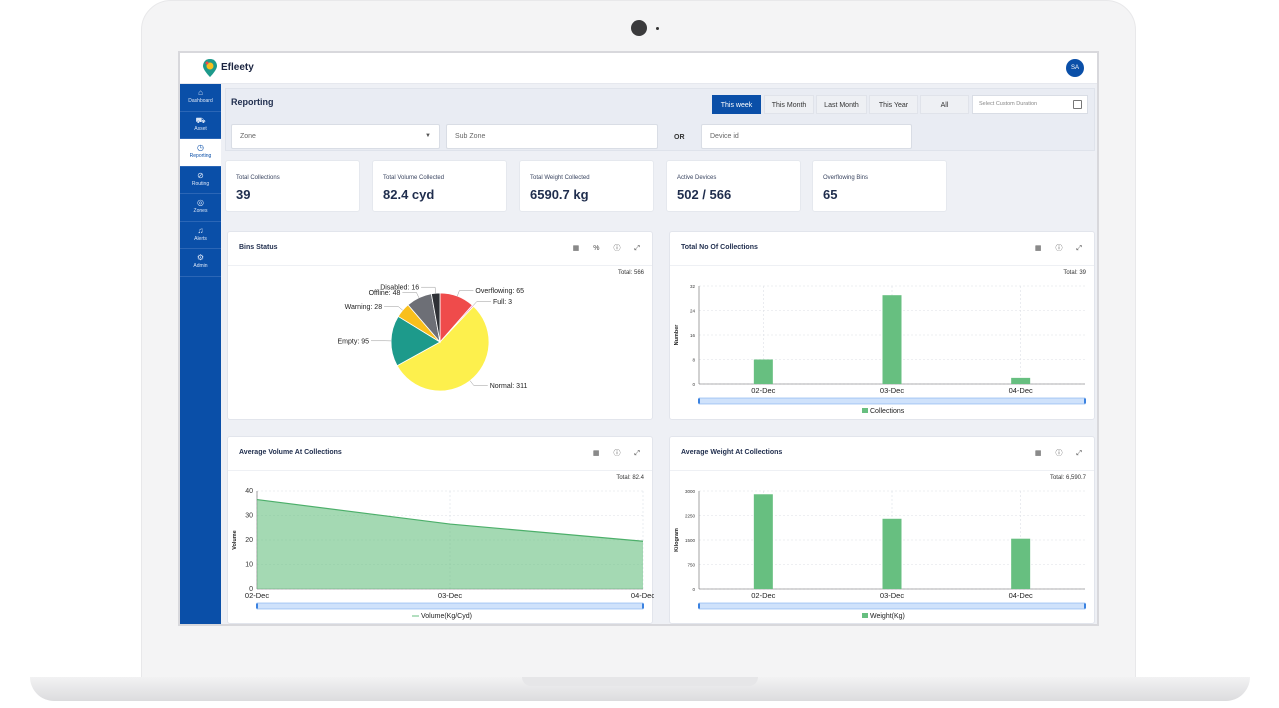 The width and height of the screenshot is (1279, 708). I want to click on legend-swatch, so click(865, 615).